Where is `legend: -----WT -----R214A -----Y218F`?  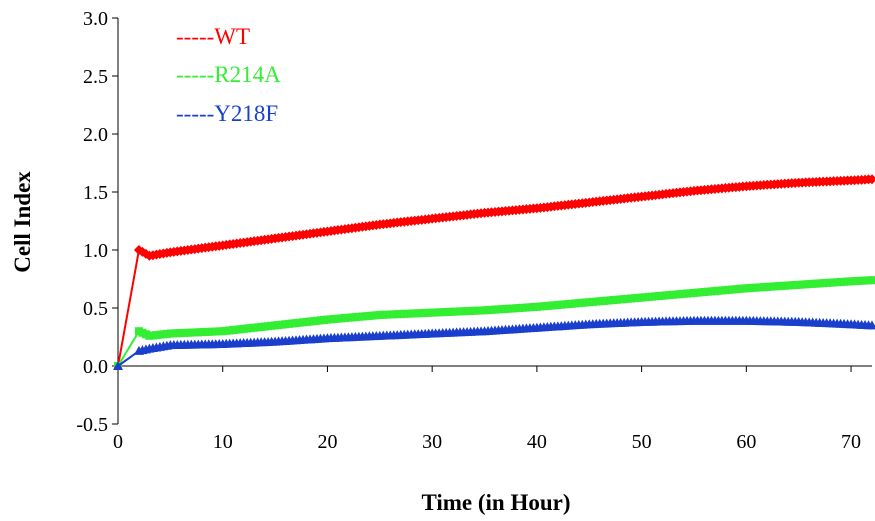
legend: -----WT -----R214A -----Y218F is located at coordinates (228, 75).